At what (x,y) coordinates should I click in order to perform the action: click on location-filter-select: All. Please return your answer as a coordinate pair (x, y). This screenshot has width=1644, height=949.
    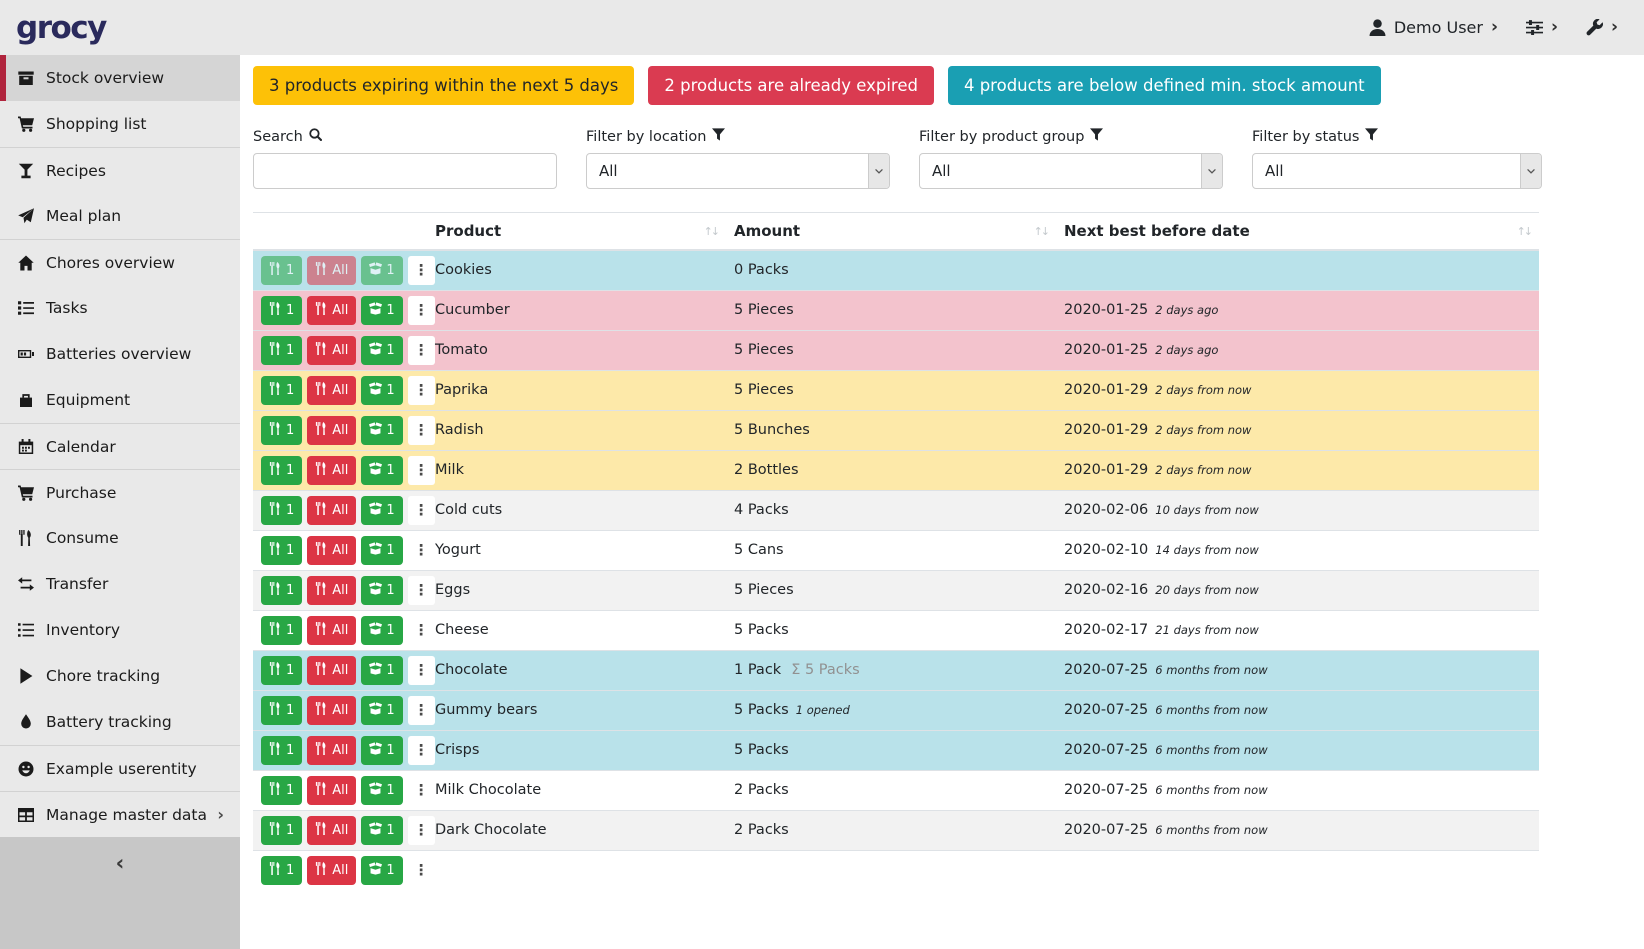
    Looking at the image, I should click on (738, 171).